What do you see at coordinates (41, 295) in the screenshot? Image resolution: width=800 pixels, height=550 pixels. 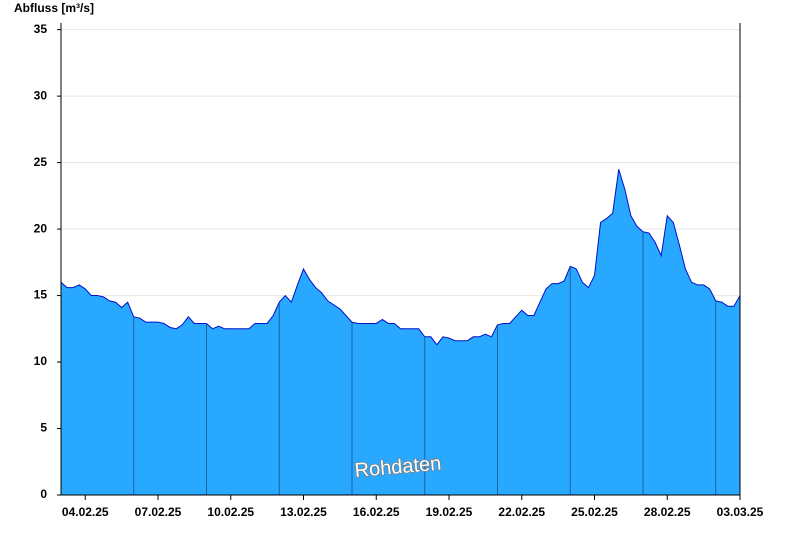 I see `y-tick-label: 15` at bounding box center [41, 295].